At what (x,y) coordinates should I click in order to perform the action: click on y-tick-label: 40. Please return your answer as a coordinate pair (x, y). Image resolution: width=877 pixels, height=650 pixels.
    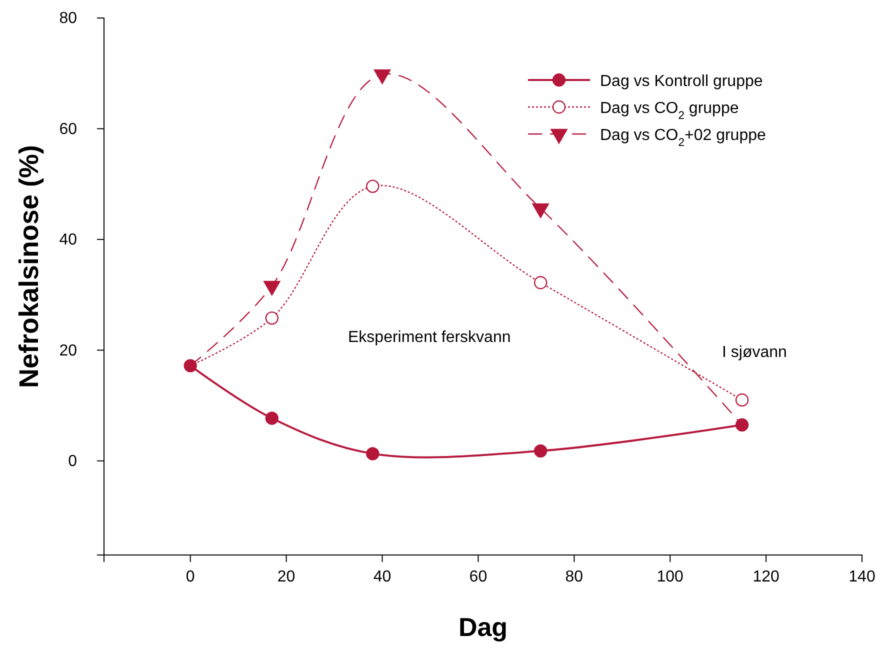
    Looking at the image, I should click on (68, 240).